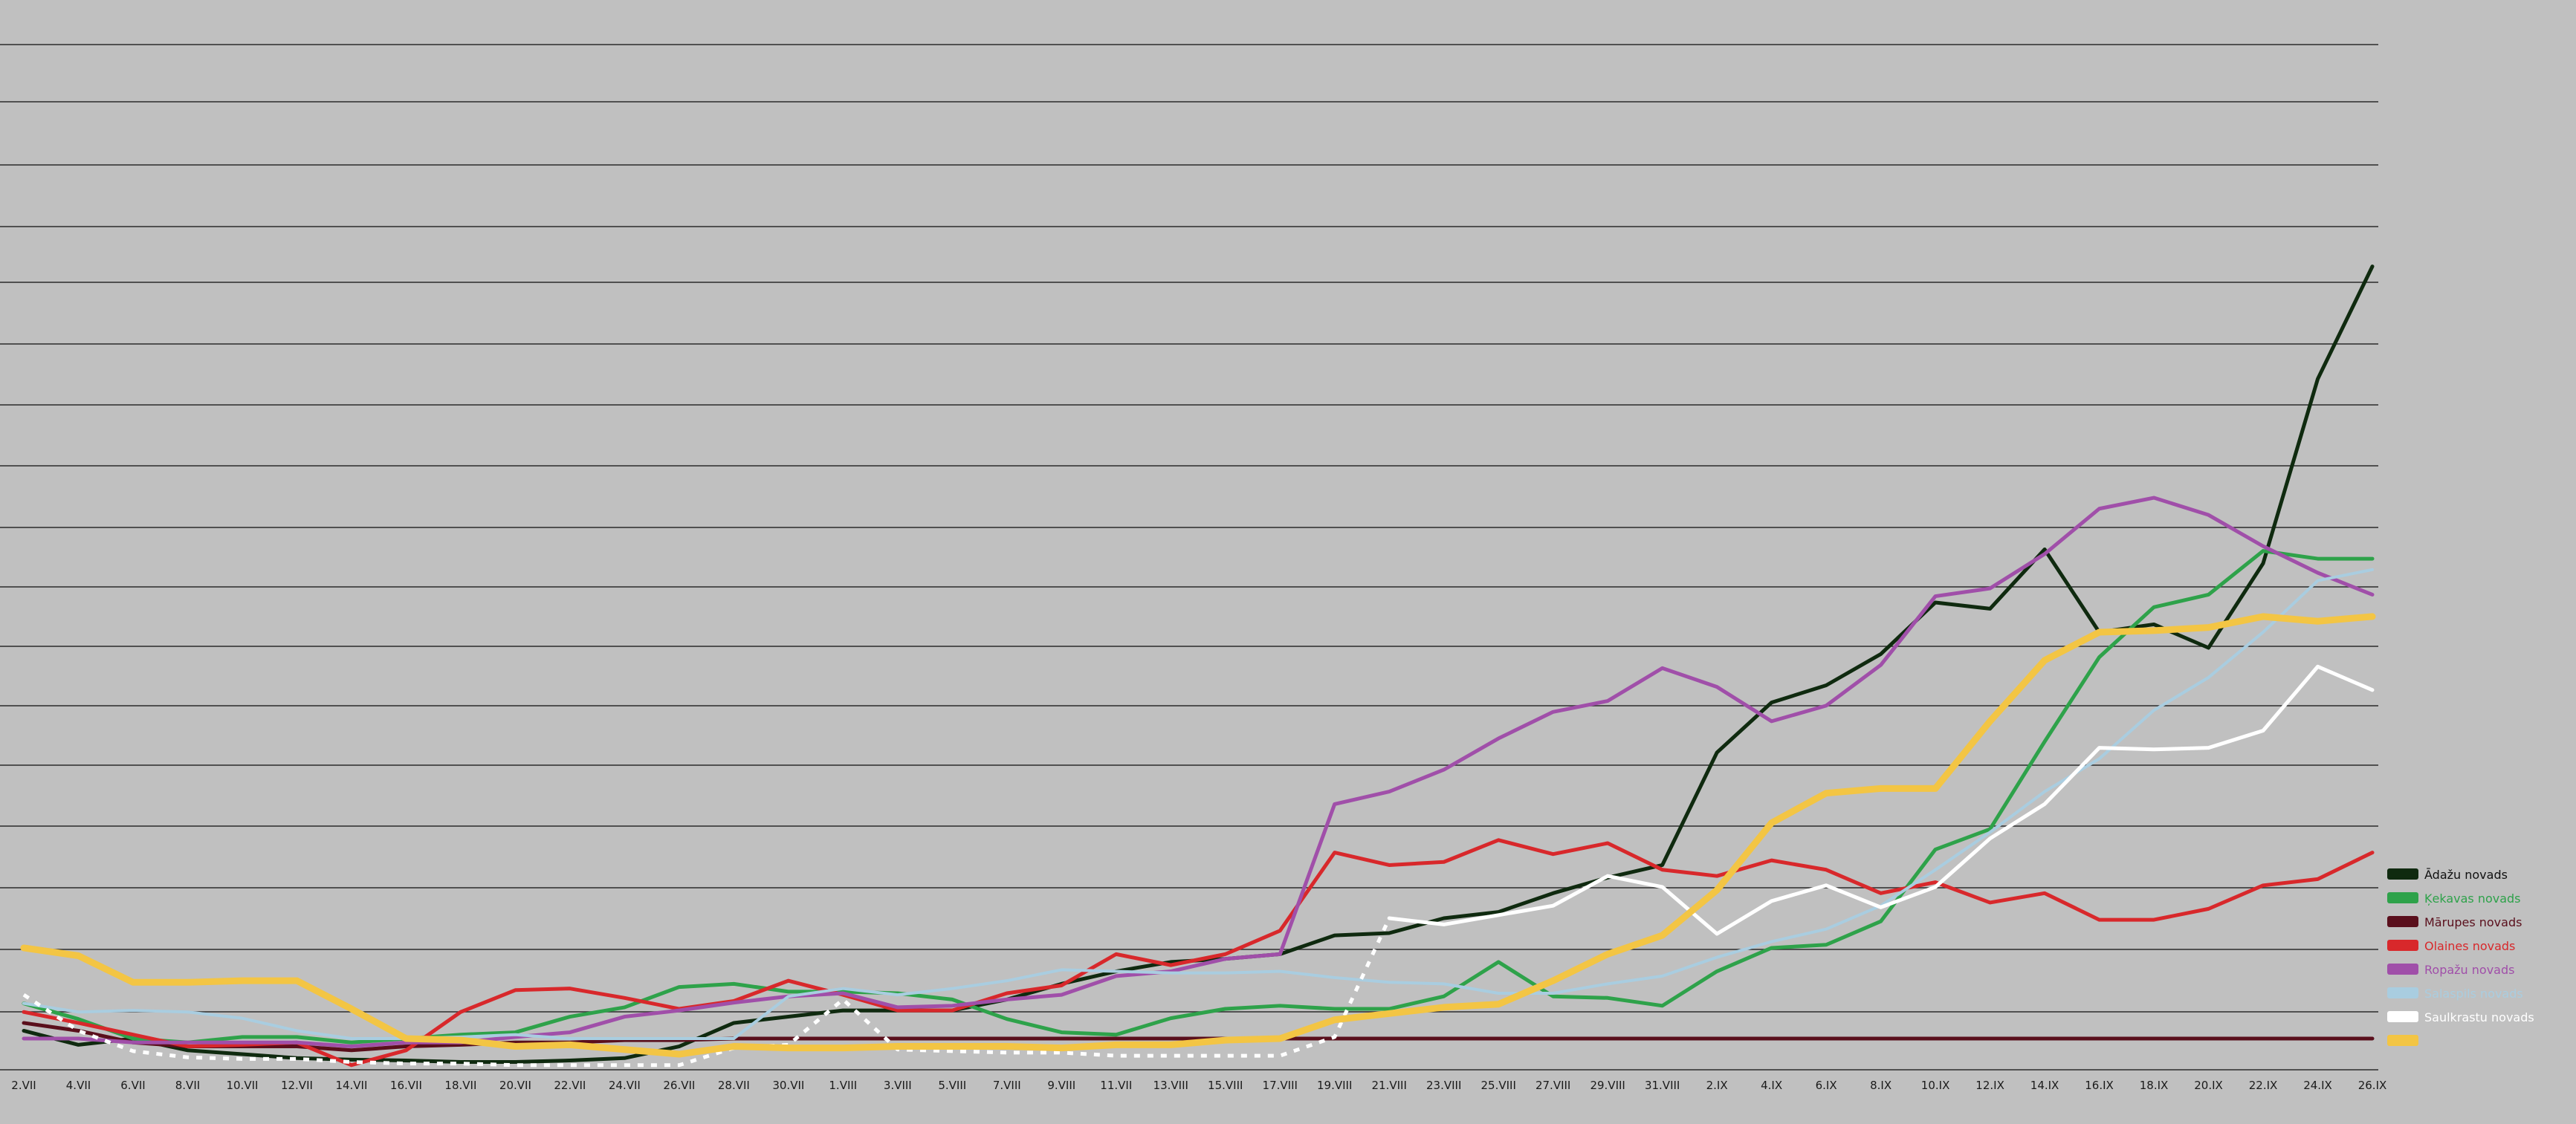 This screenshot has width=2576, height=1124. I want to click on x-tick-label: 9.VIII, so click(1061, 1085).